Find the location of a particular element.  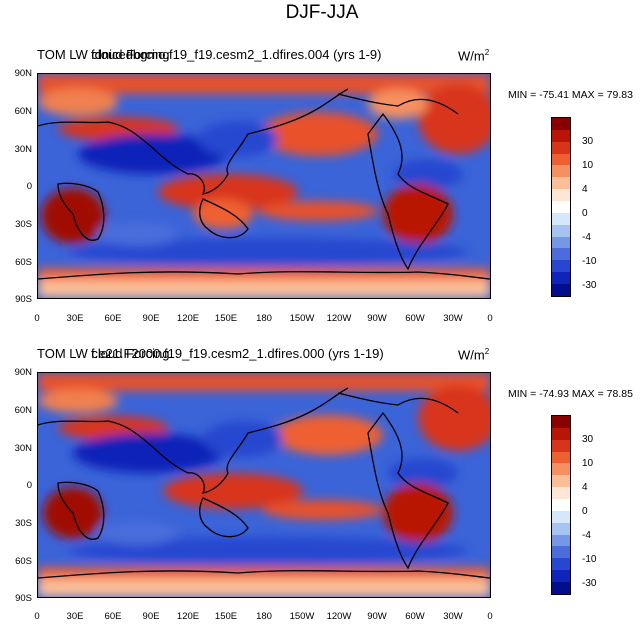

panel-1-units: W/m2 is located at coordinates (474, 56).